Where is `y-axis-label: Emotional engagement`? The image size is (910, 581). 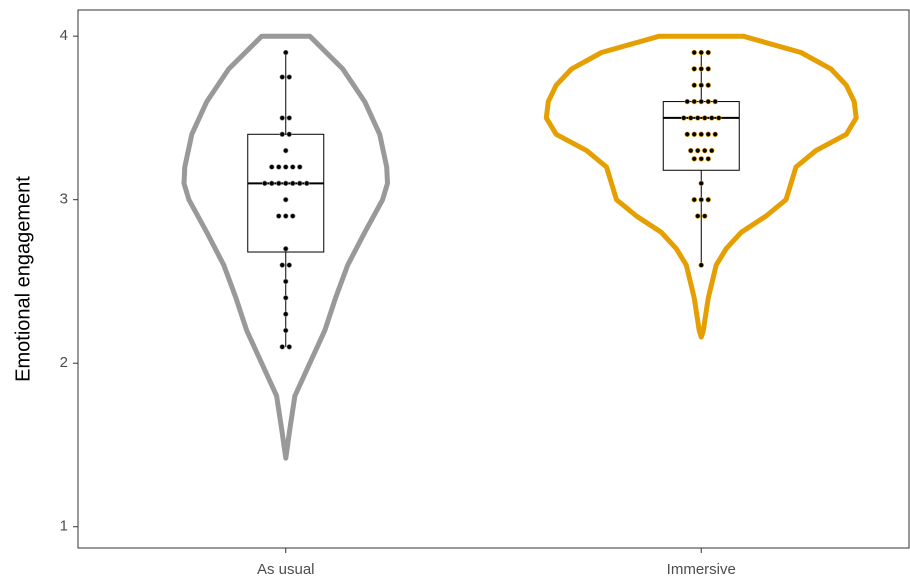 y-axis-label: Emotional engagement is located at coordinates (23, 279).